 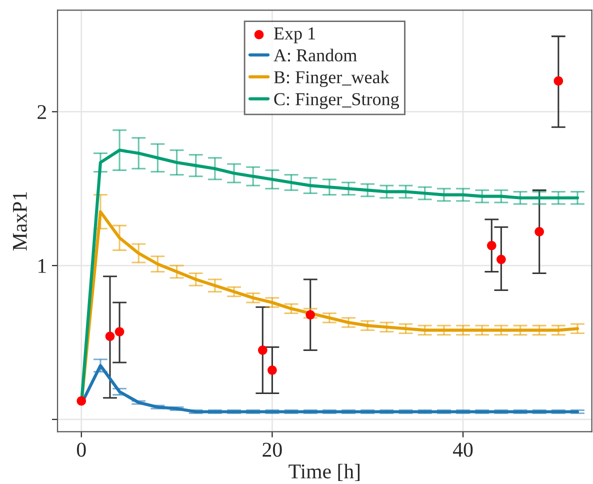 I want to click on legend-label: A: Random, so click(x=315, y=55).